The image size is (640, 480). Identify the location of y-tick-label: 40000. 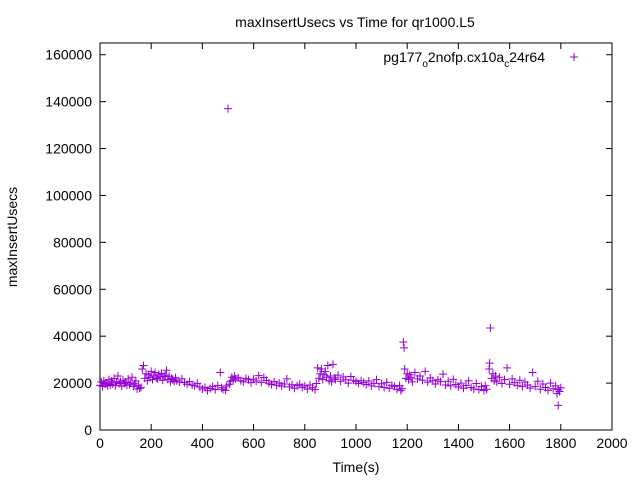
(72, 336).